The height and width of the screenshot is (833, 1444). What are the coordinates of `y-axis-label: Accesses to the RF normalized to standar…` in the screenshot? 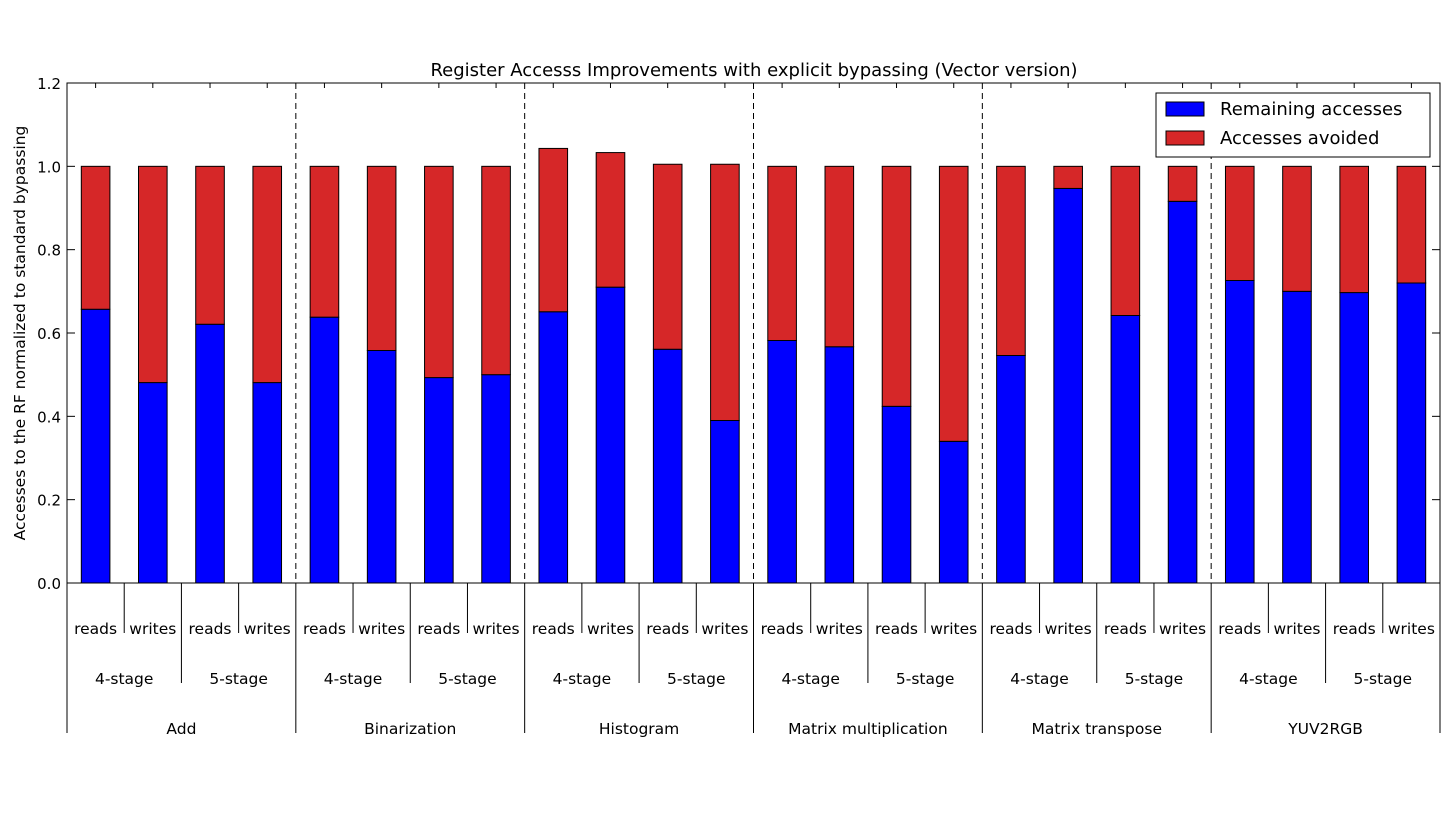 It's located at (20, 333).